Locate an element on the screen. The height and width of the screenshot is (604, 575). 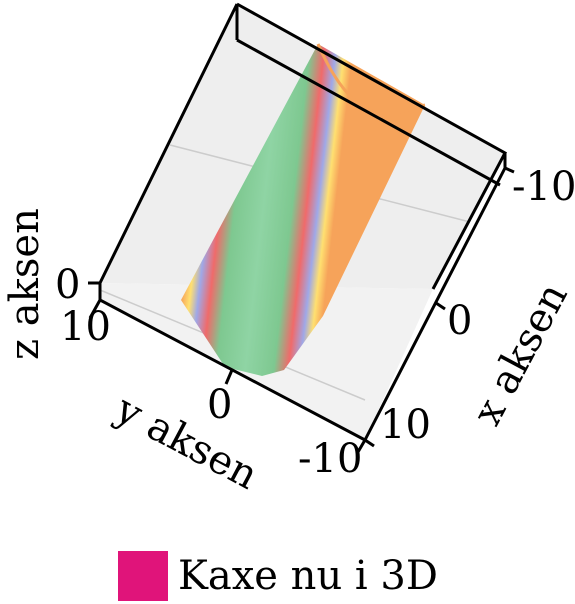
z-tick-label: 0 is located at coordinates (67, 285).